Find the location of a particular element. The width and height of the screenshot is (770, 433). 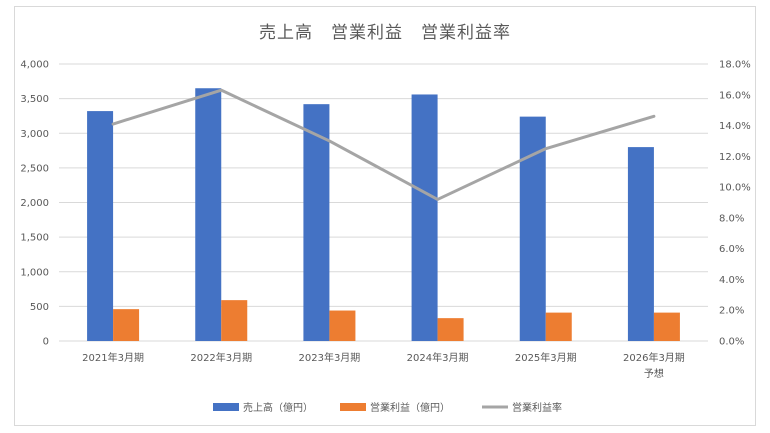

y-left-tick-label: 2,000 is located at coordinates (34, 203).